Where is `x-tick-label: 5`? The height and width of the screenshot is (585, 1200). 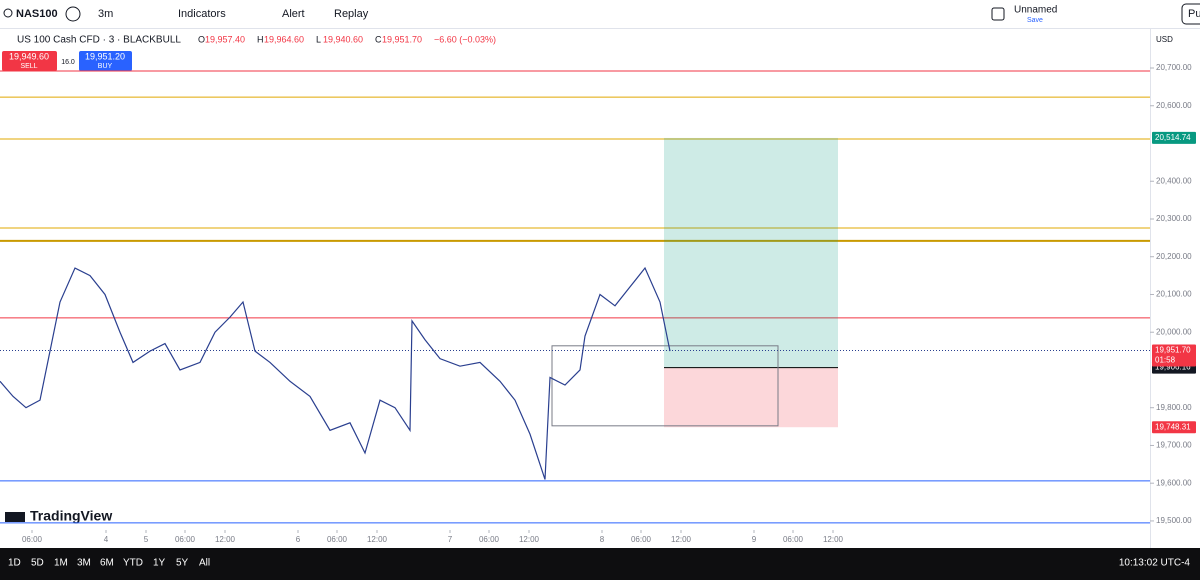 x-tick-label: 5 is located at coordinates (146, 539).